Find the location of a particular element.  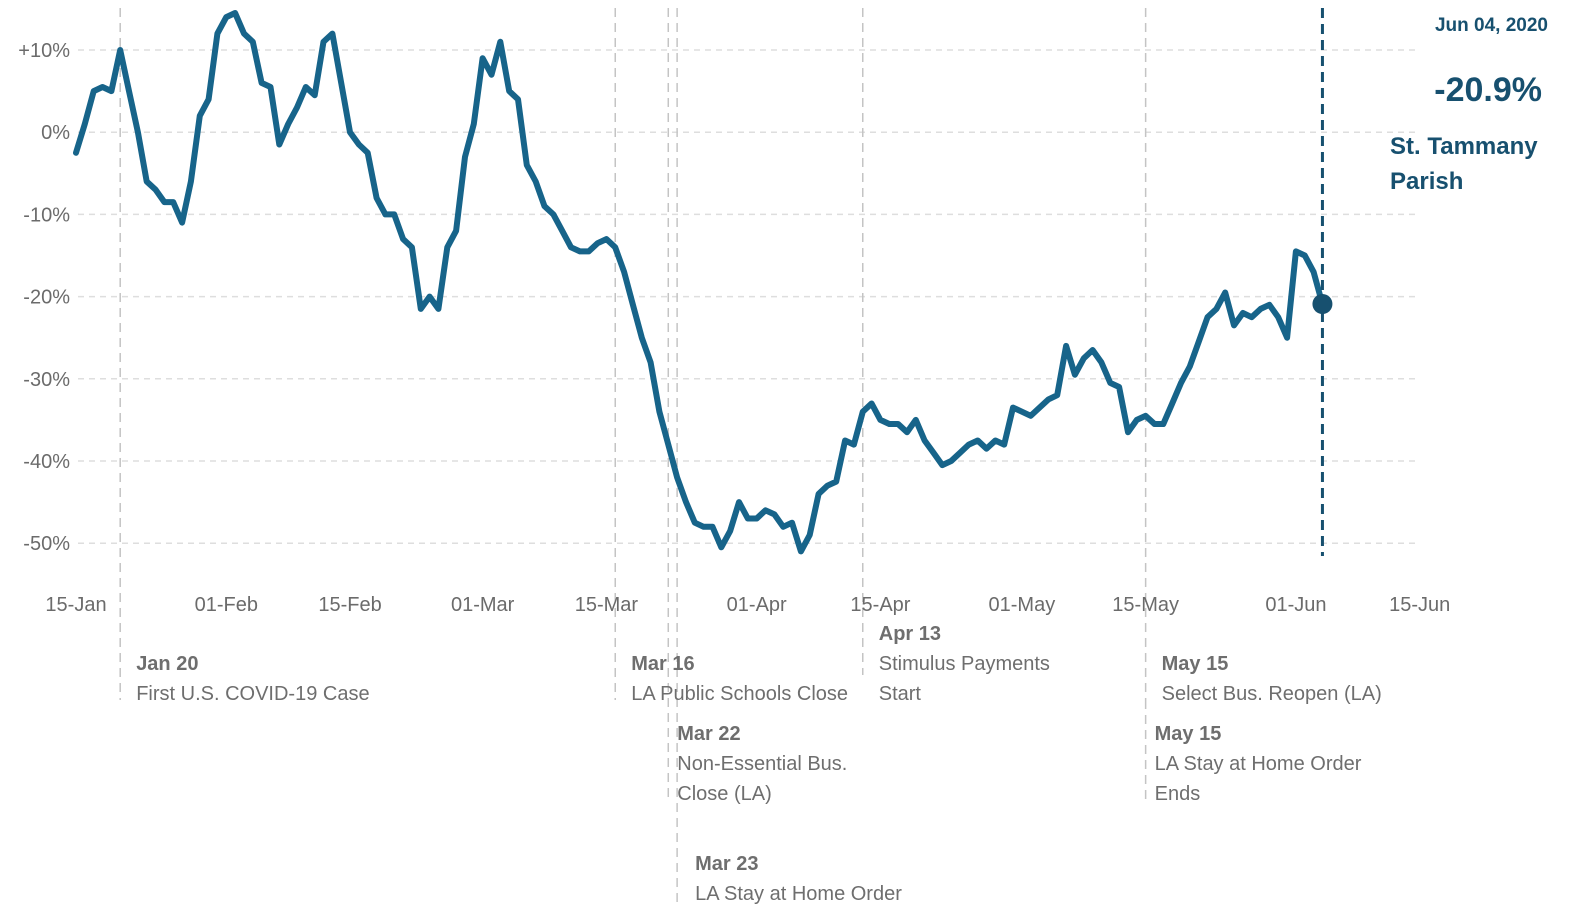

y-tick-label: -50% is located at coordinates (46, 544).